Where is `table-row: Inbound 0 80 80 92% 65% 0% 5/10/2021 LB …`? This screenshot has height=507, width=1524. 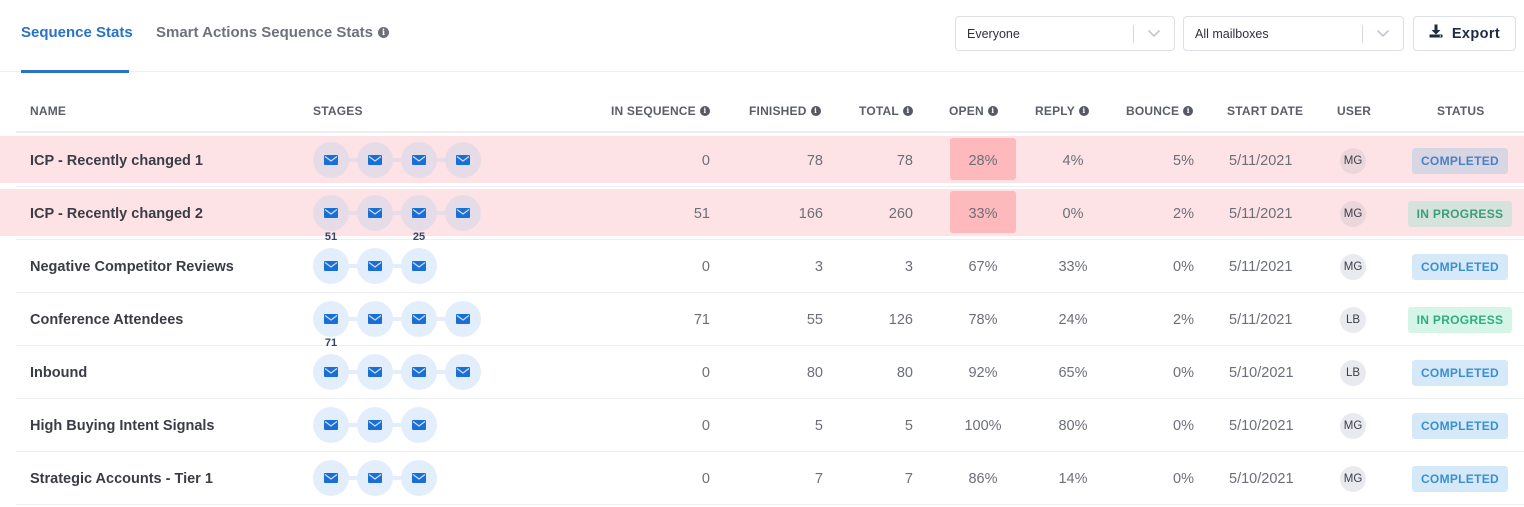 table-row: Inbound 0 80 80 92% 65% 0% 5/10/2021 LB … is located at coordinates (762, 372).